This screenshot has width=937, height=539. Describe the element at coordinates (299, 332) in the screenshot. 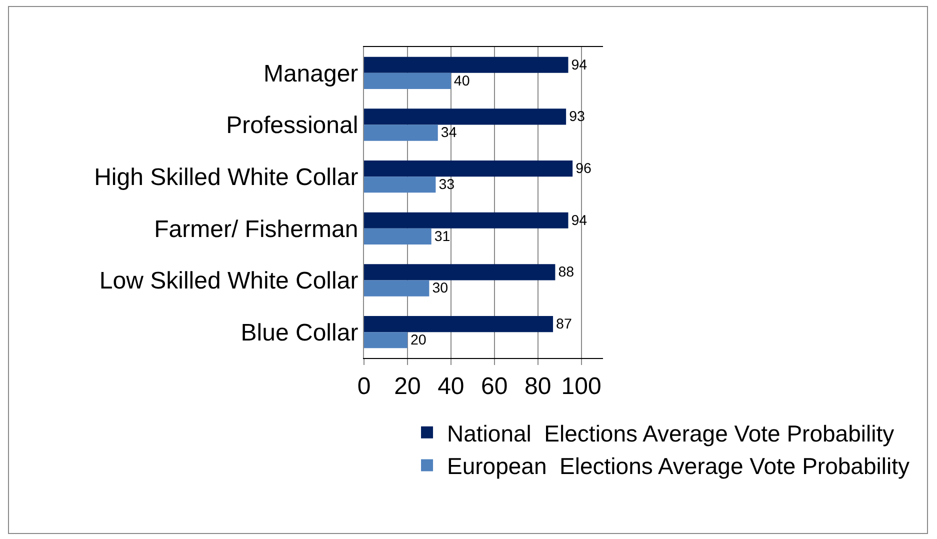

I see `y-tick-label: Blue Collar` at that location.